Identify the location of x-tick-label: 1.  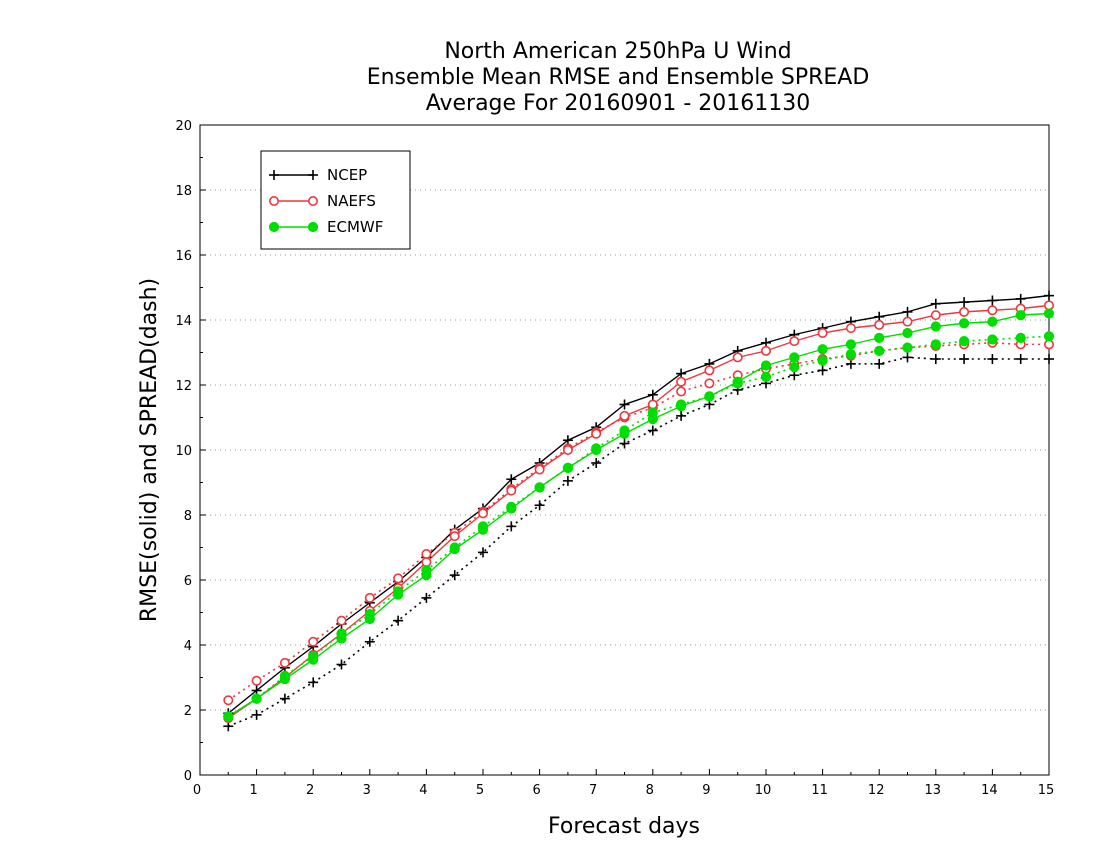
(253, 790).